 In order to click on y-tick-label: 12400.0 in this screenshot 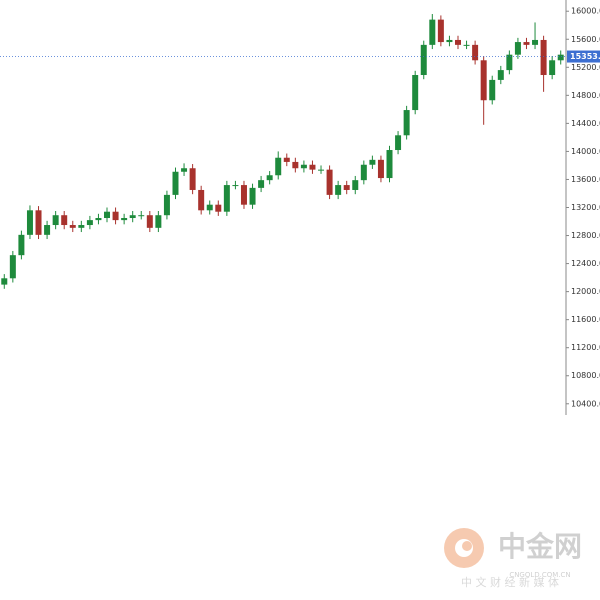, I will do `click(585, 263)`.